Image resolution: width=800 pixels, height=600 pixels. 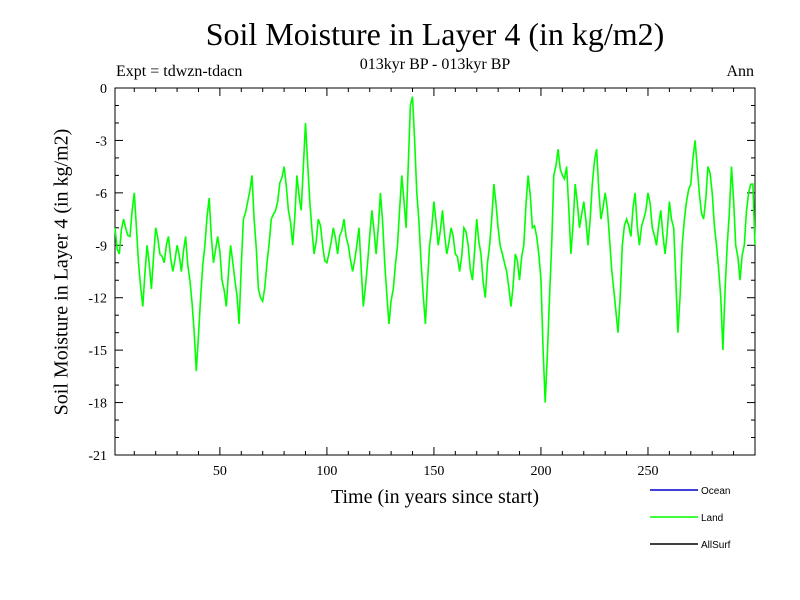 I want to click on x-tick-label: 50, so click(x=220, y=471).